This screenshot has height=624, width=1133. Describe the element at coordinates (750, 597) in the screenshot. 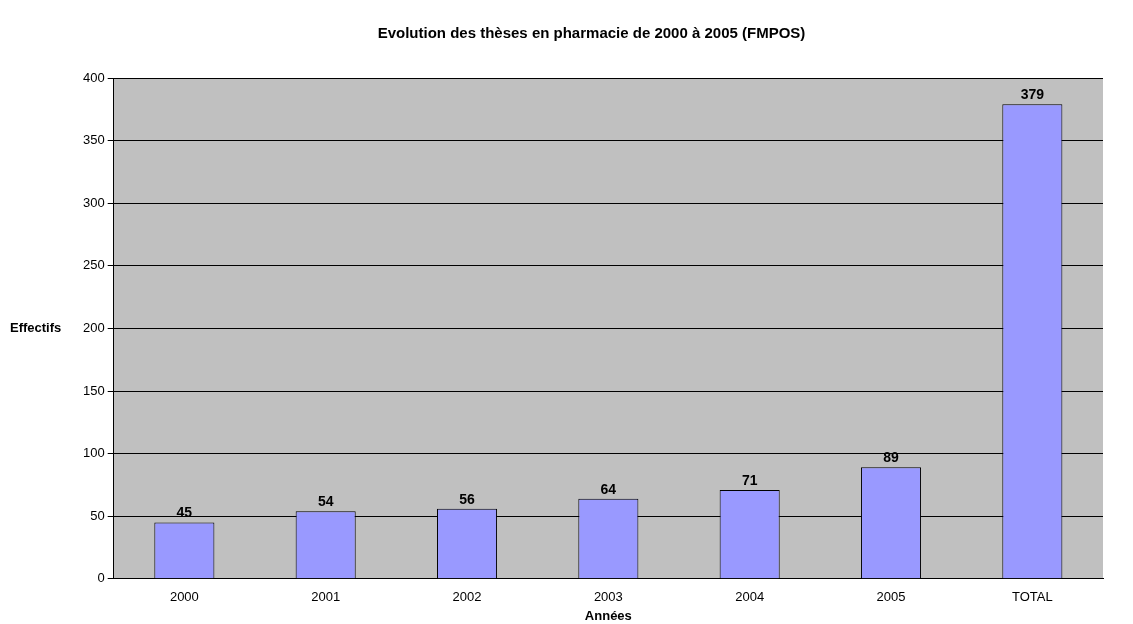

I see `x-tick-label: 2004` at that location.